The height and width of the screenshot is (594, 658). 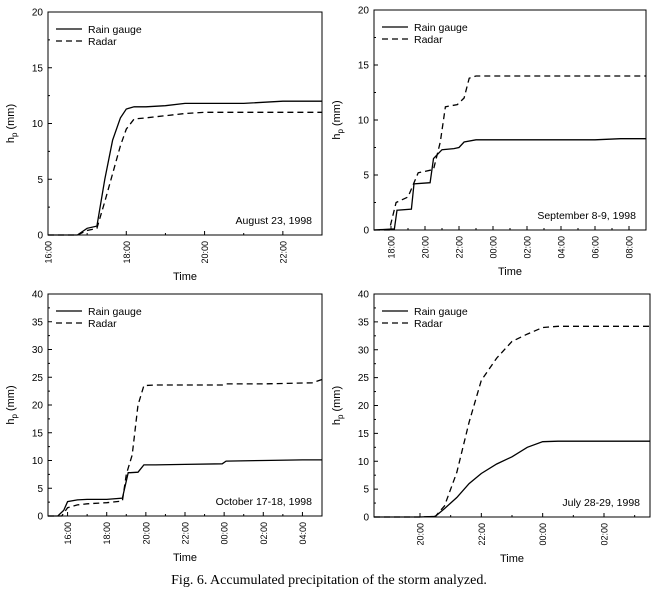 What do you see at coordinates (586, 216) in the screenshot?
I see `chart-title-date: September 8-9, 1998` at bounding box center [586, 216].